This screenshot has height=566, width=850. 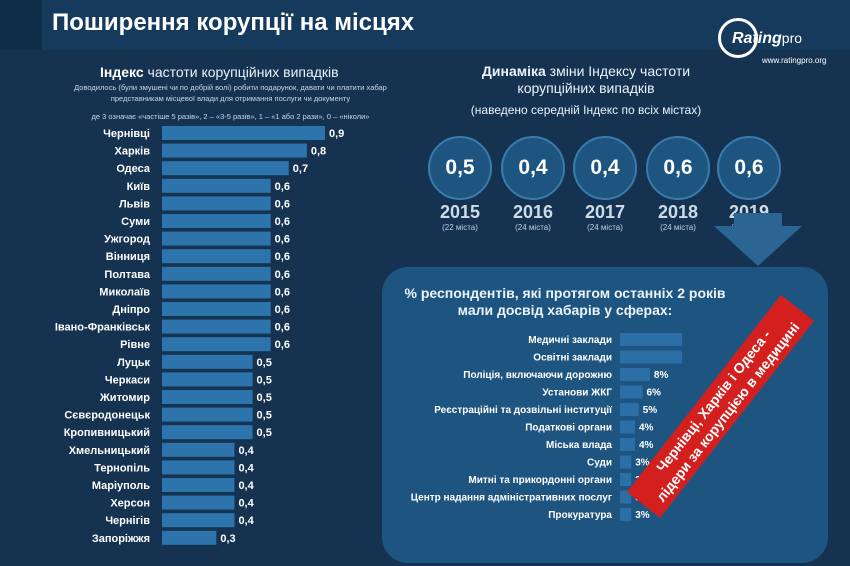 What do you see at coordinates (135, 222) in the screenshot?
I see `city-label: Суми` at bounding box center [135, 222].